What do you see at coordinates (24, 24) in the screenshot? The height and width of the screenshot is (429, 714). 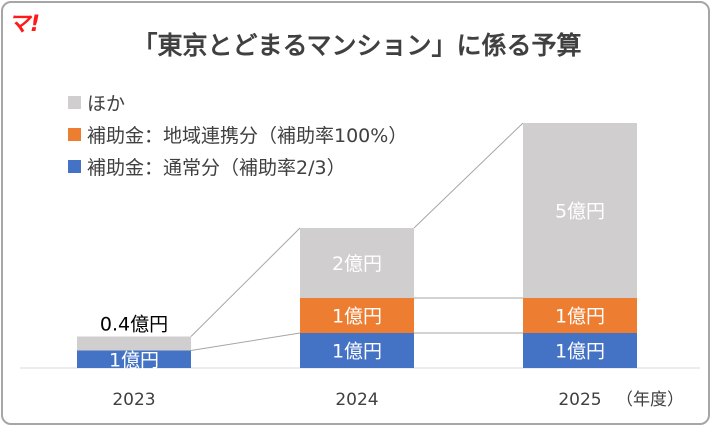 I see `logo: マ!` at bounding box center [24, 24].